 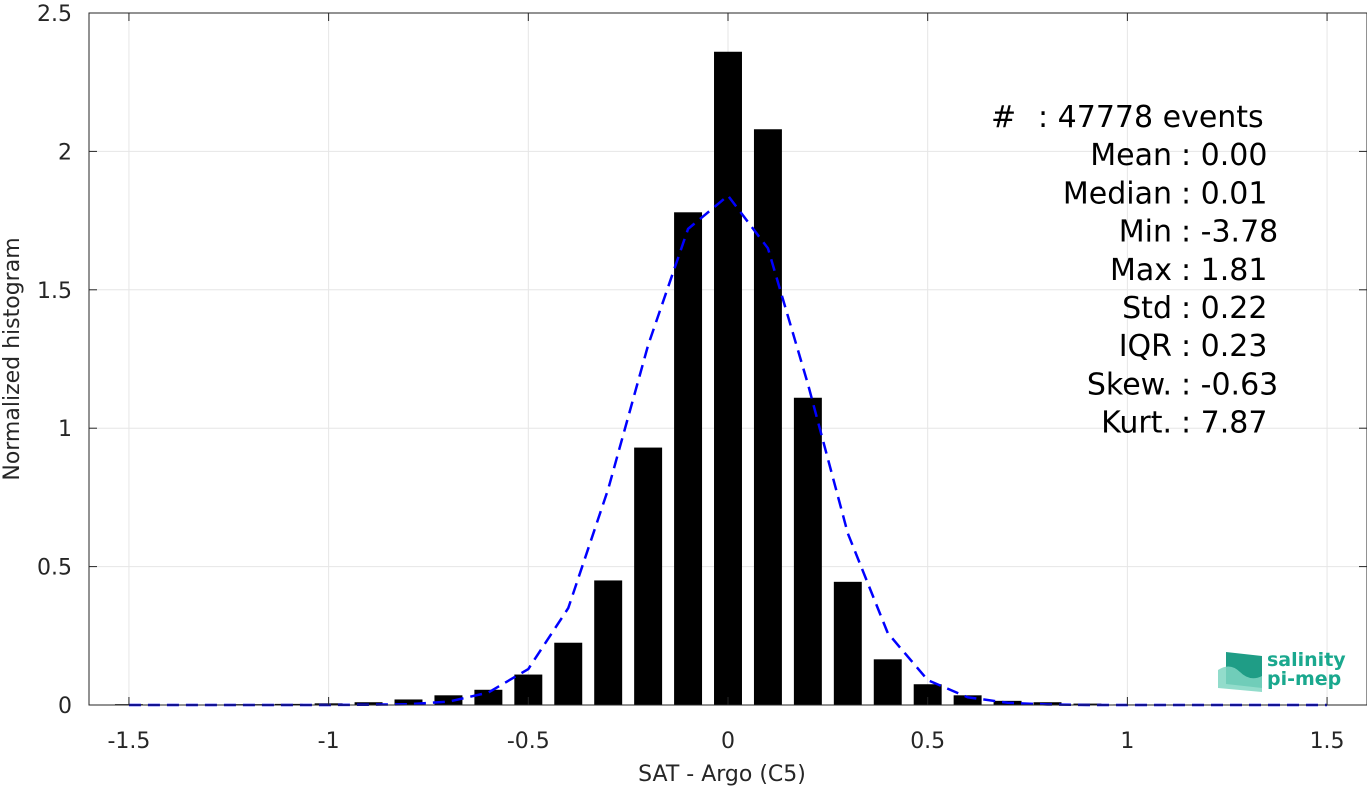 I want to click on stat-label: Kurt., so click(x=1136, y=423).